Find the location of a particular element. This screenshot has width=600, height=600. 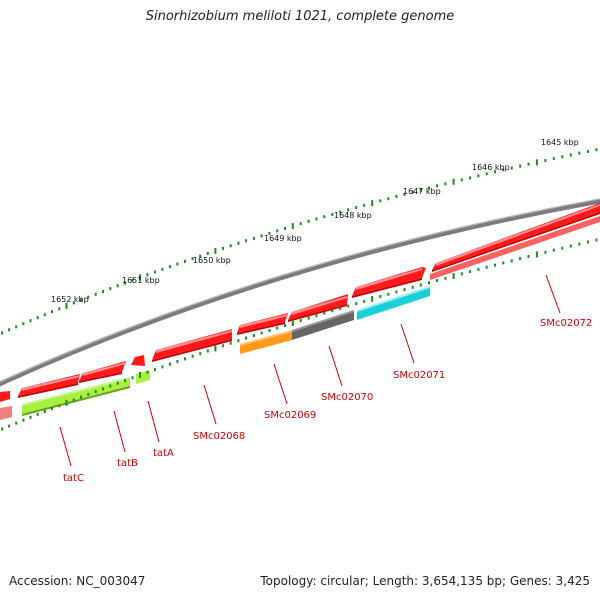

gene-SMc02070-gray is located at coordinates (323, 325).